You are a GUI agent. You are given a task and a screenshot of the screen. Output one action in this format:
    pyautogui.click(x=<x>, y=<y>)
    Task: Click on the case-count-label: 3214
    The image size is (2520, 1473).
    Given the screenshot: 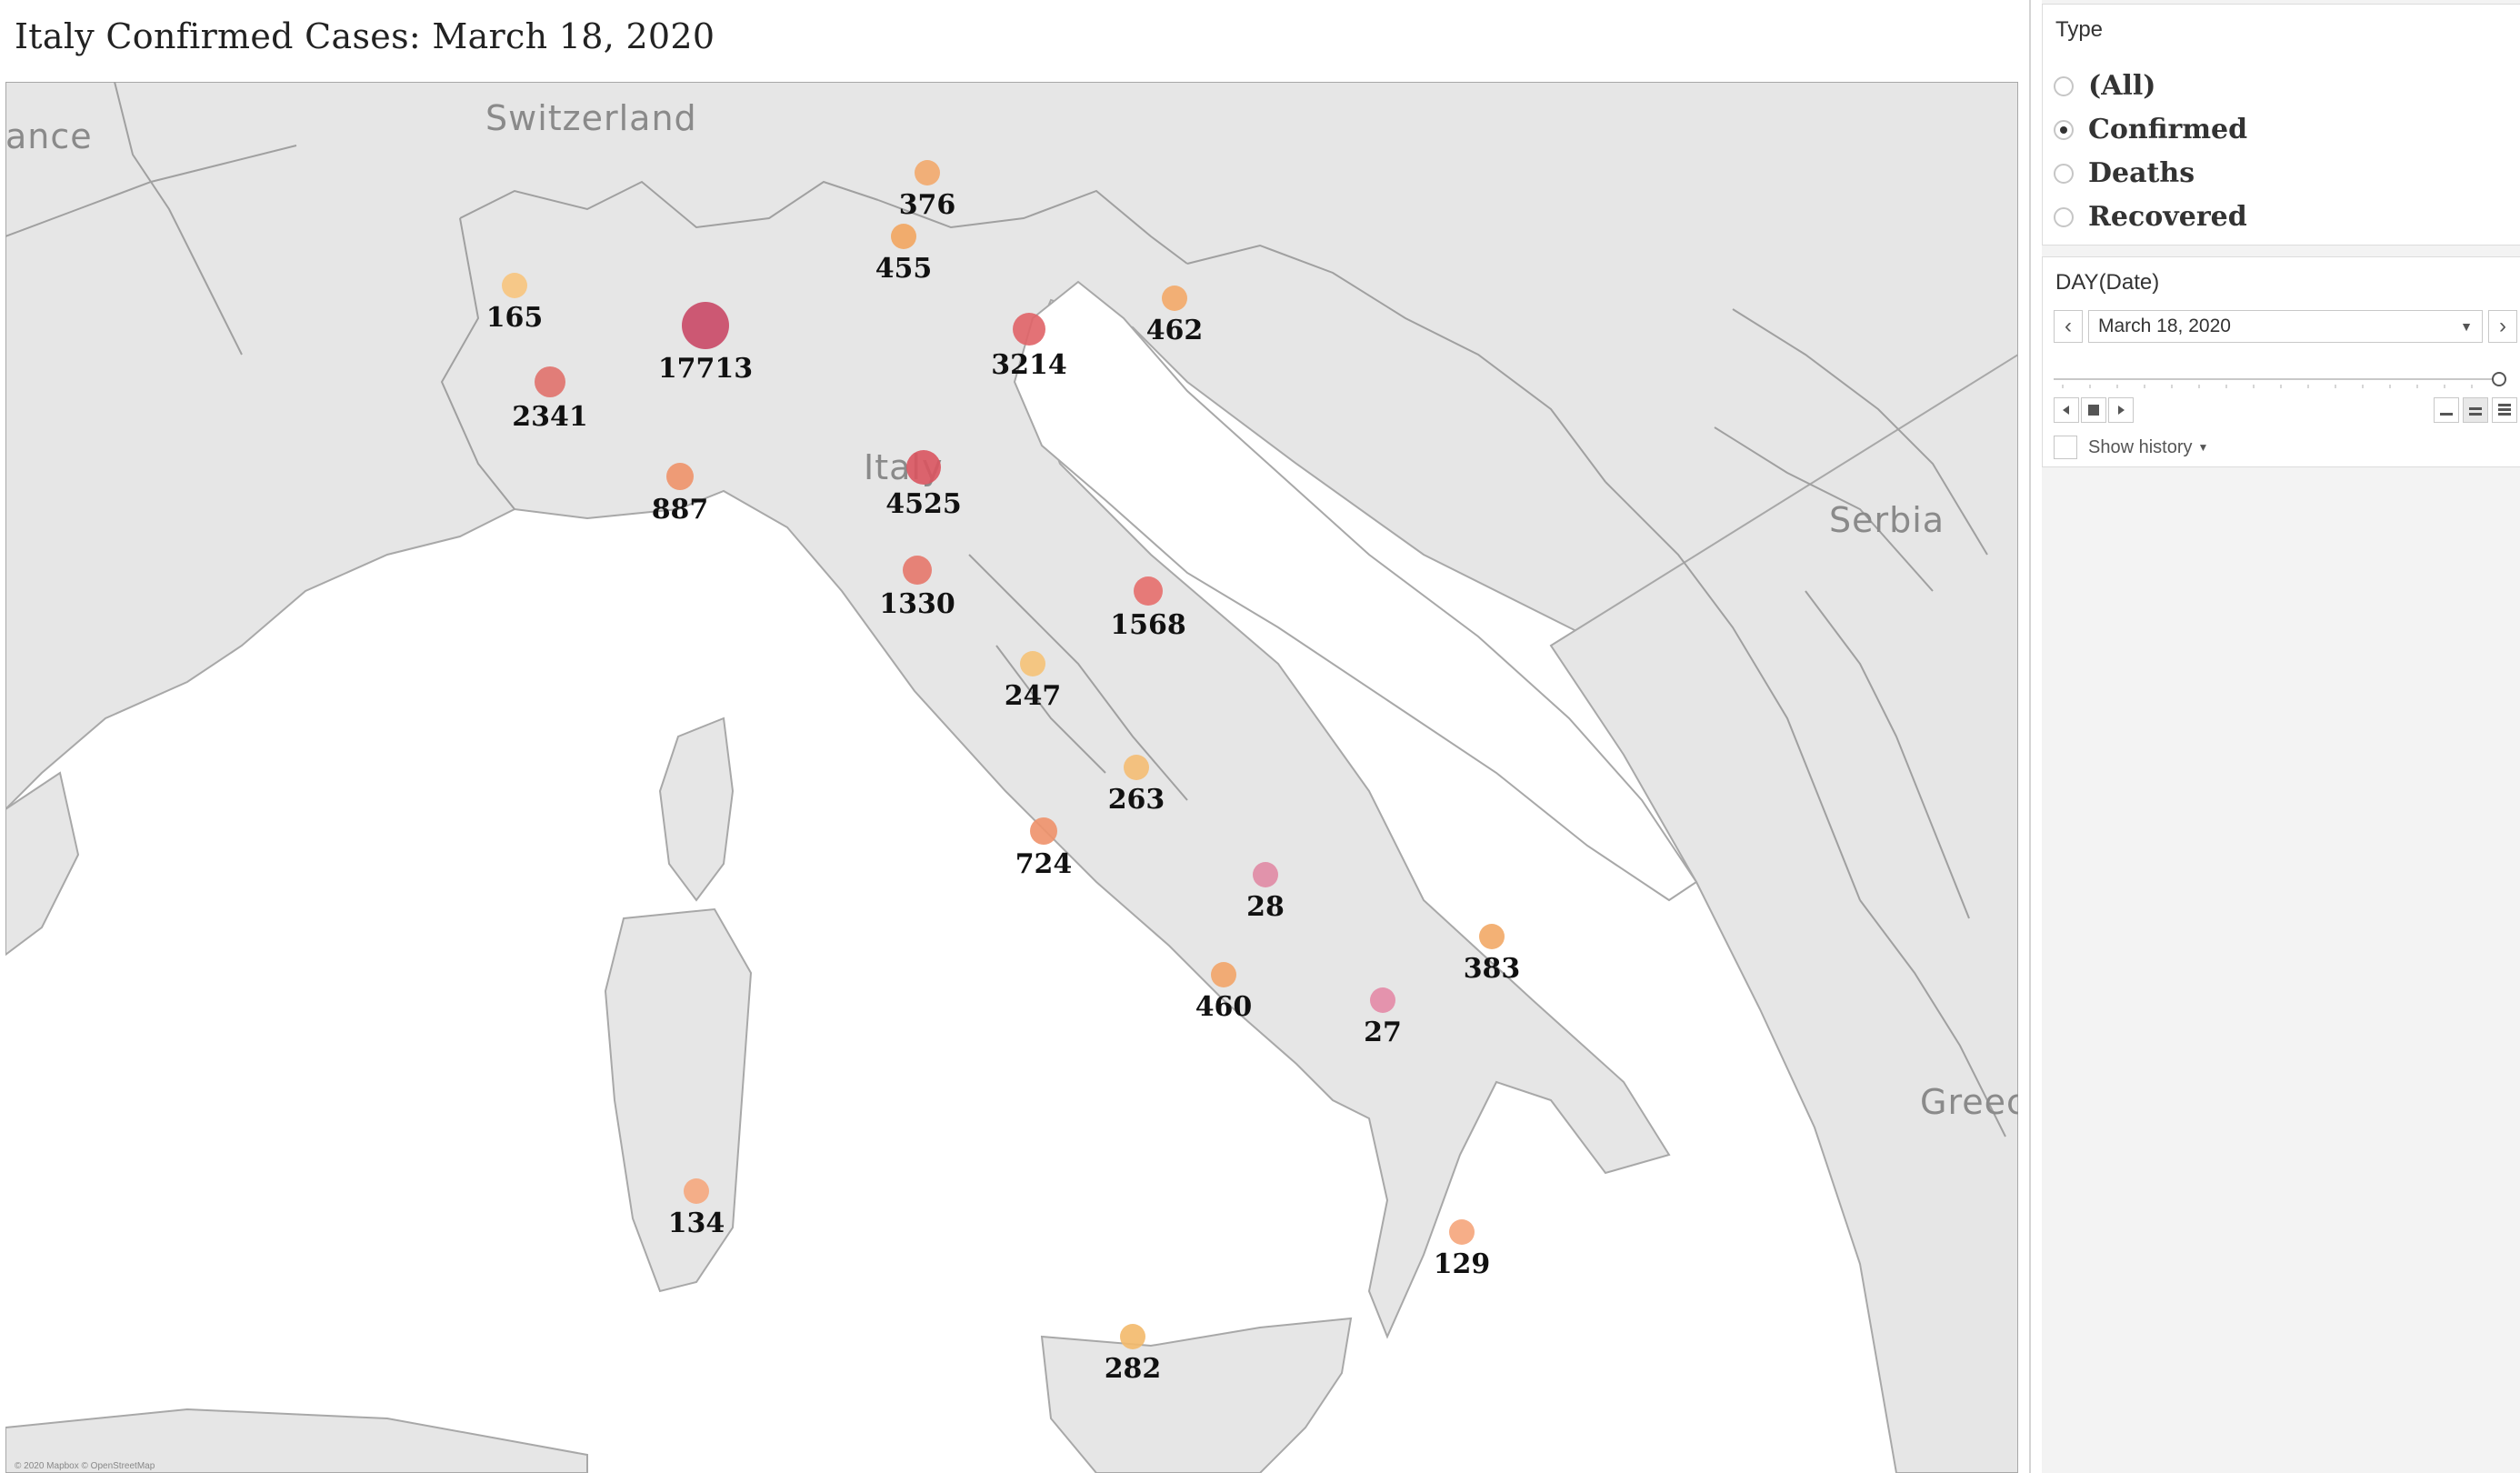 What is the action you would take?
    pyautogui.click(x=1029, y=365)
    